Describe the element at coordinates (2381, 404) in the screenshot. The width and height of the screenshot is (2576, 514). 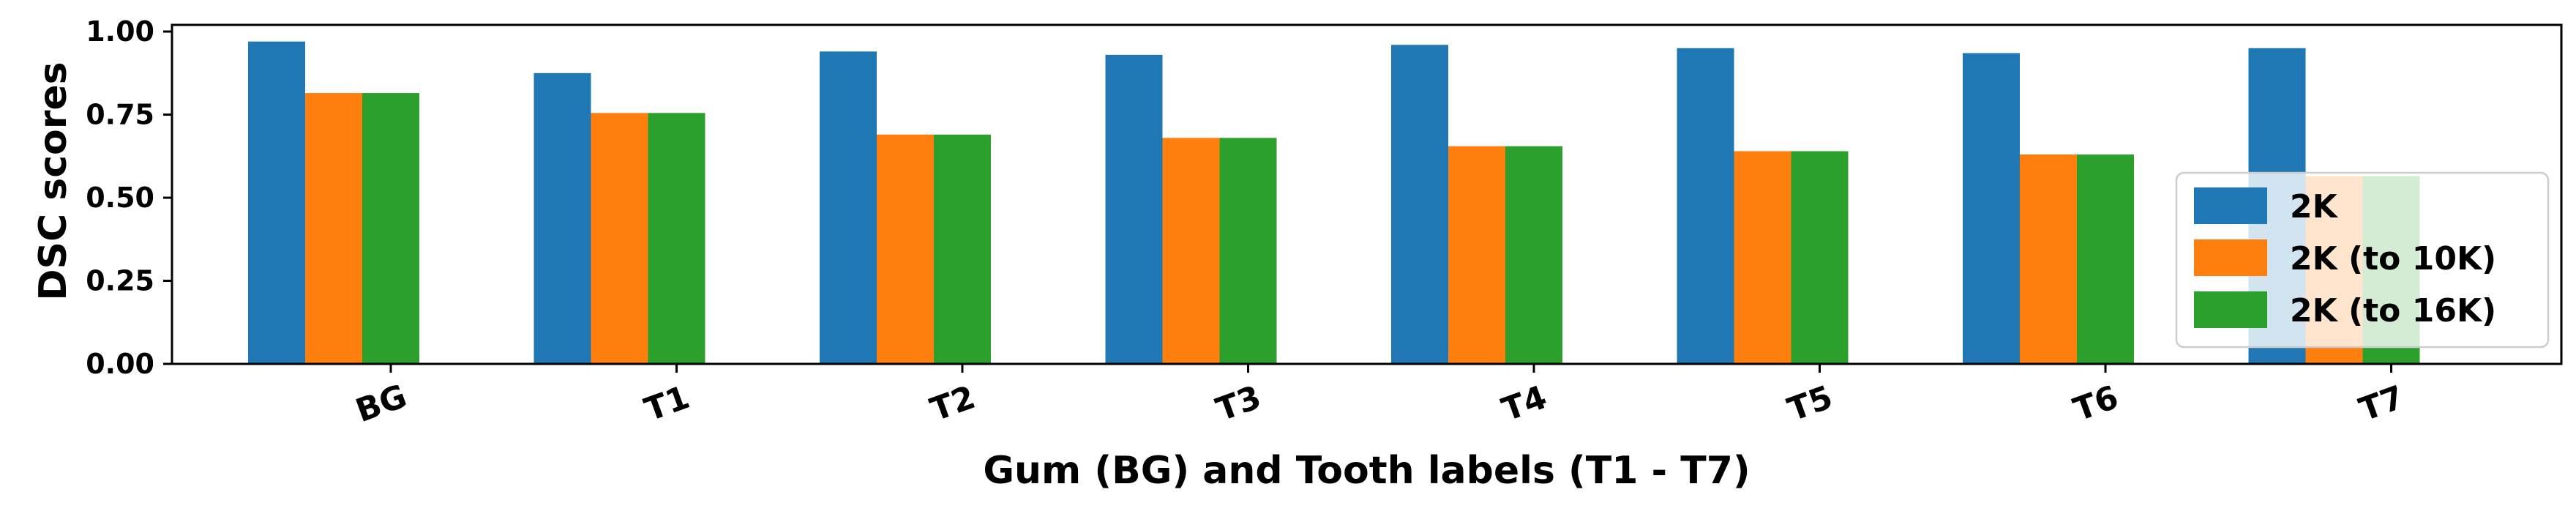
I see `x-tick-label-t7: T7` at that location.